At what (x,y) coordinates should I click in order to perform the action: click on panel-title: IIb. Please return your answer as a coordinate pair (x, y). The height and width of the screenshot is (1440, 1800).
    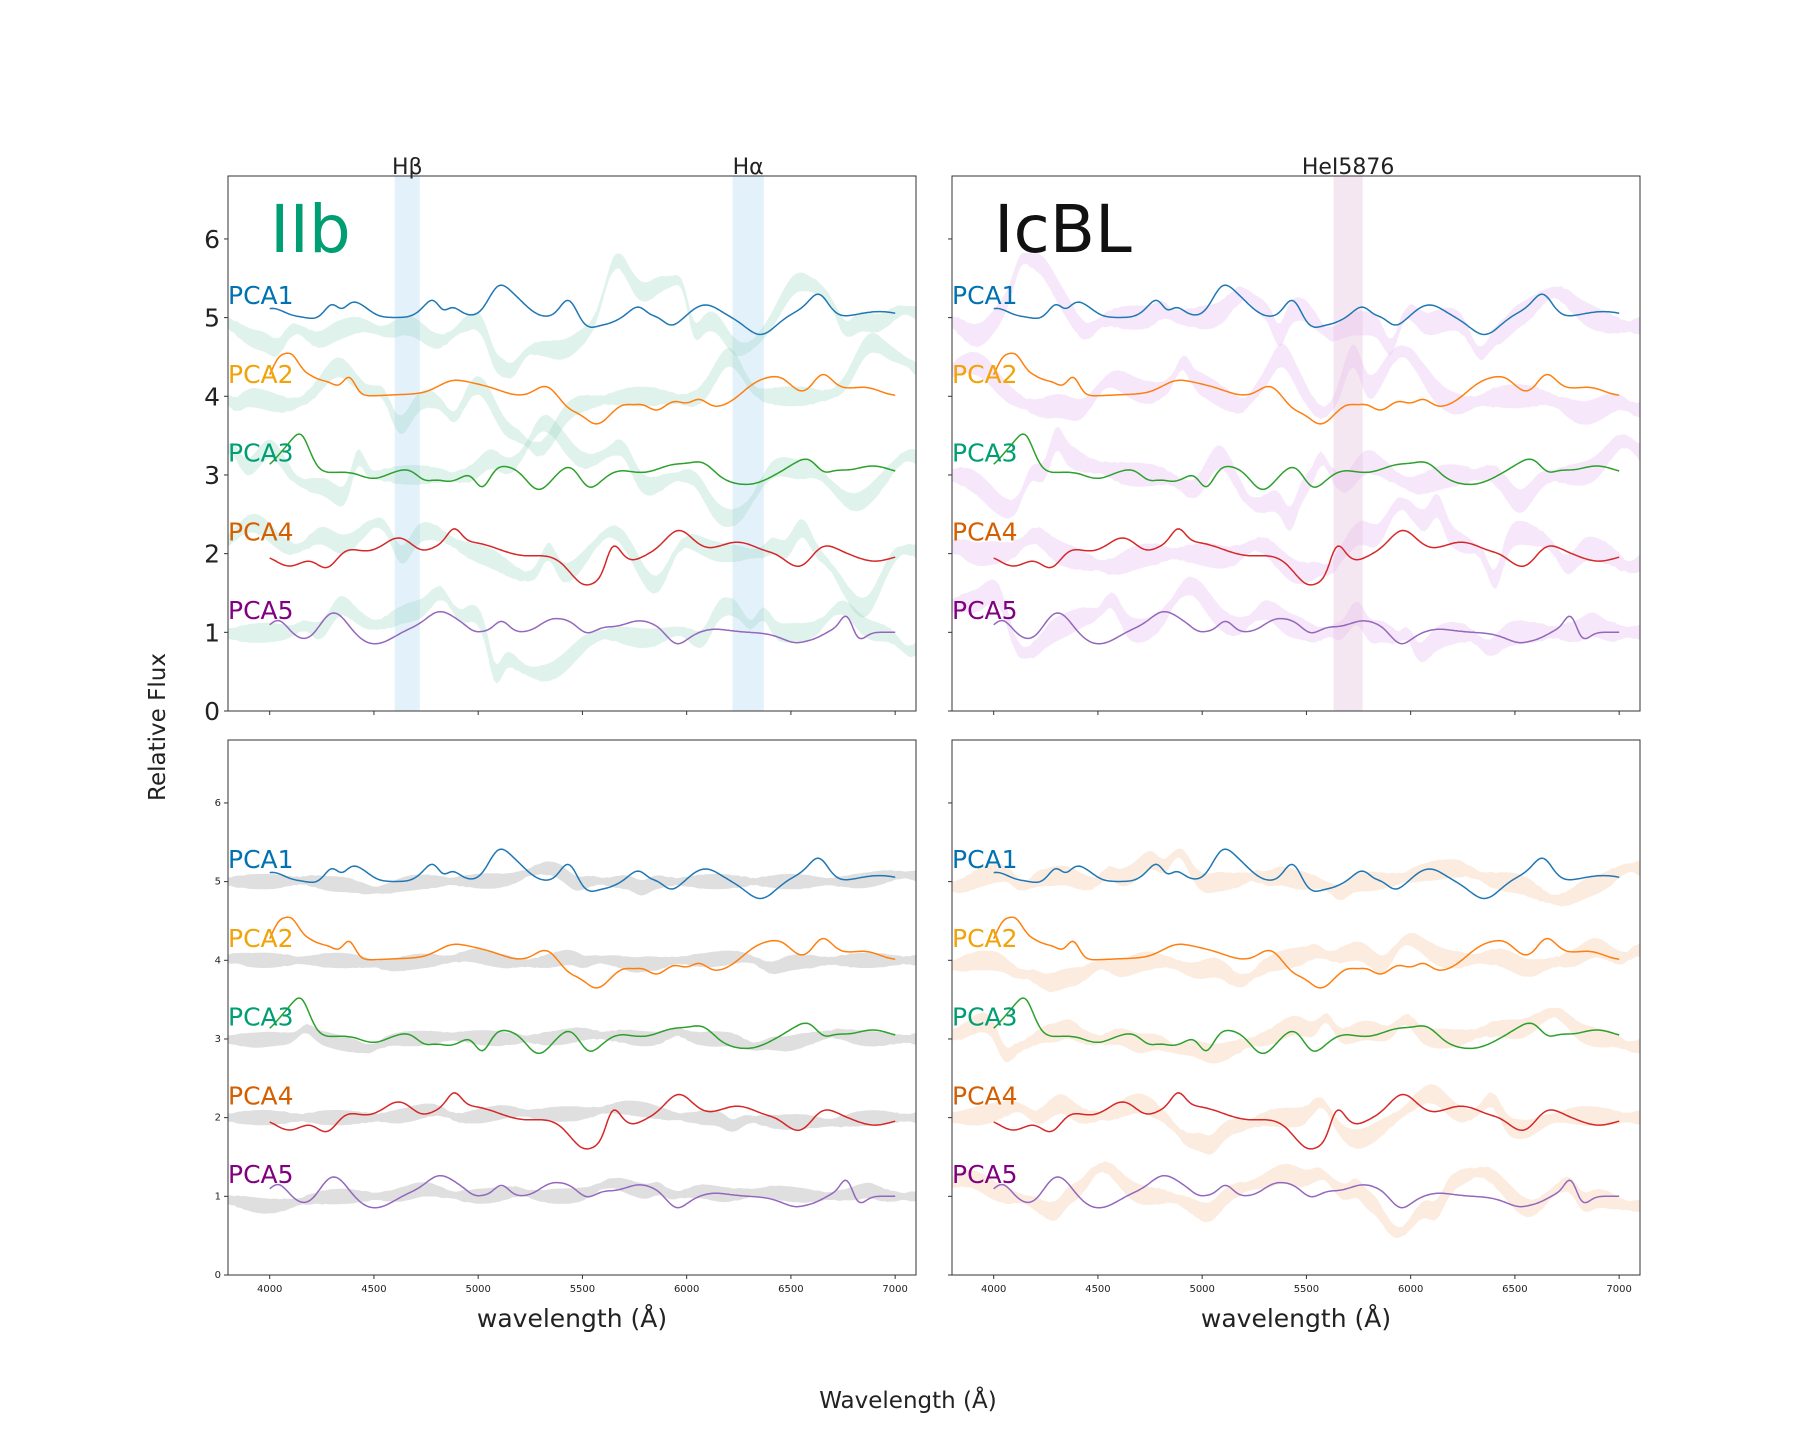
    Looking at the image, I should click on (310, 229).